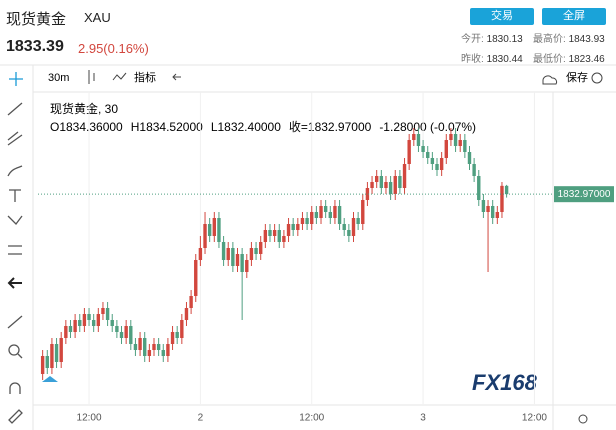  Describe the element at coordinates (504, 59) in the screenshot. I see `stat-value: 1830.44` at that location.